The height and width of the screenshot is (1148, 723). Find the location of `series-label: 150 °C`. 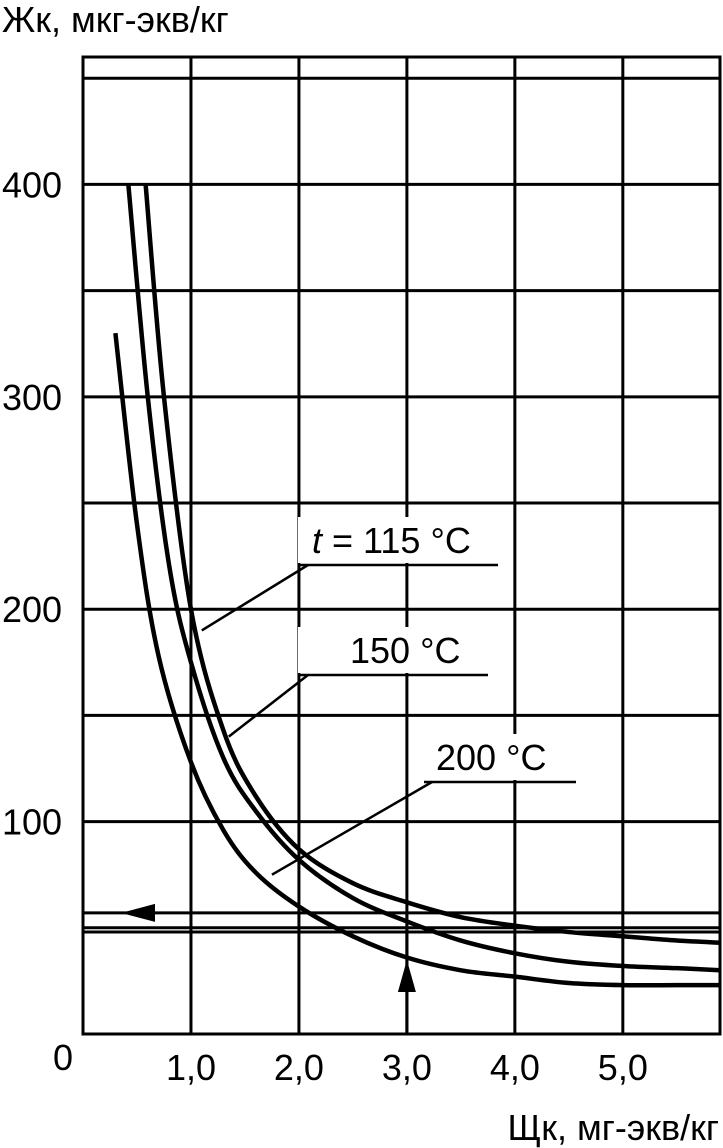

series-label: 150 °C is located at coordinates (405, 650).